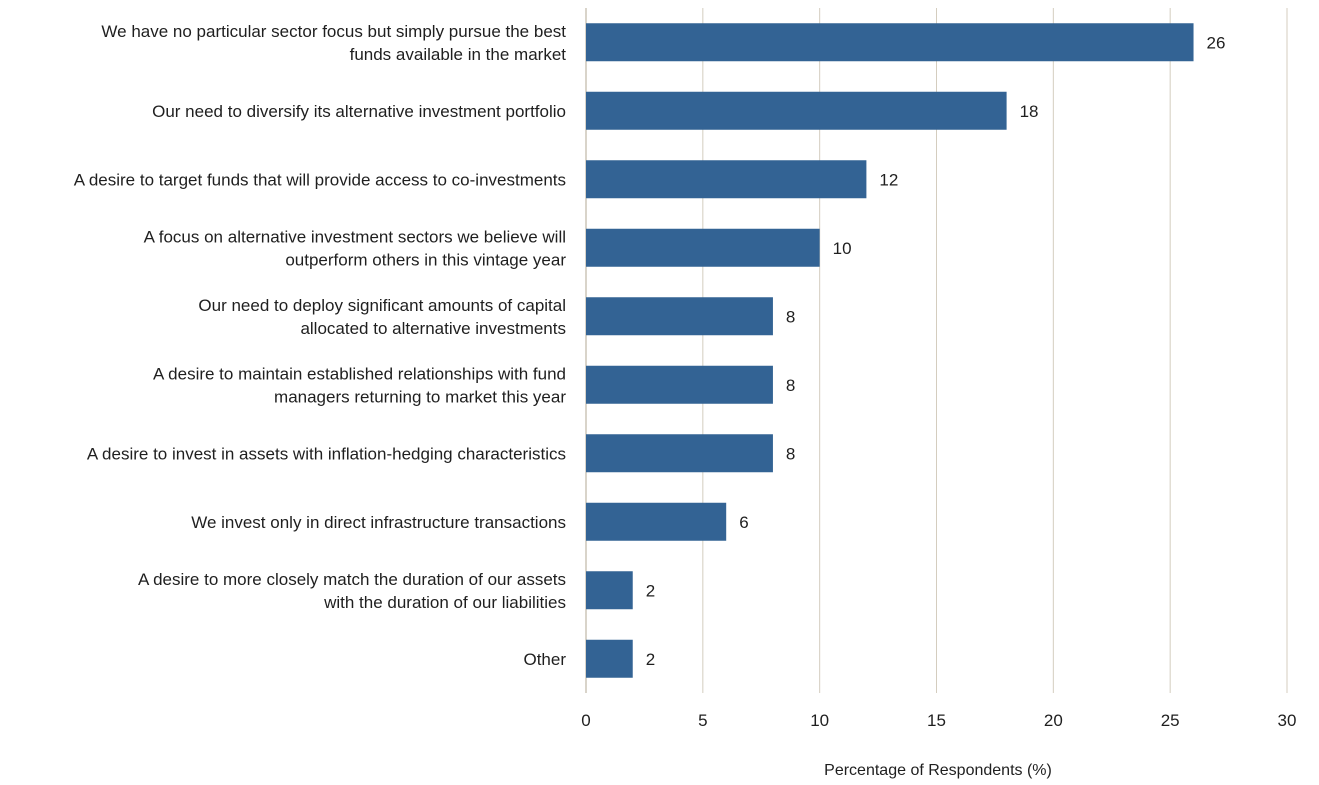 This screenshot has width=1319, height=785. What do you see at coordinates (702, 720) in the screenshot?
I see `x-tick-label: 5` at bounding box center [702, 720].